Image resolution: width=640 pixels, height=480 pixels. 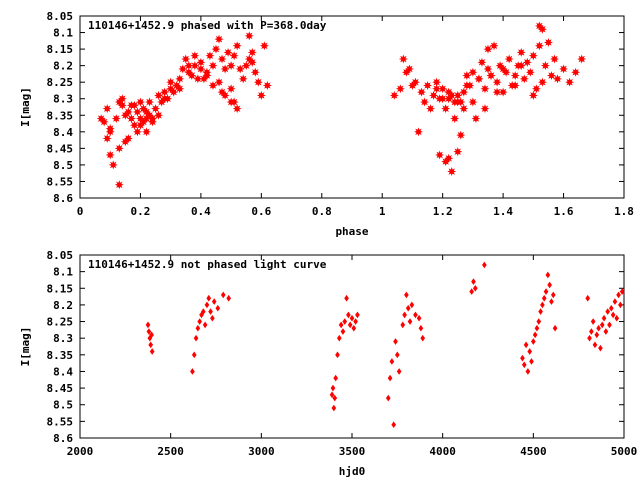 I want to click on x-tick-label: 3500, so click(x=352, y=451).